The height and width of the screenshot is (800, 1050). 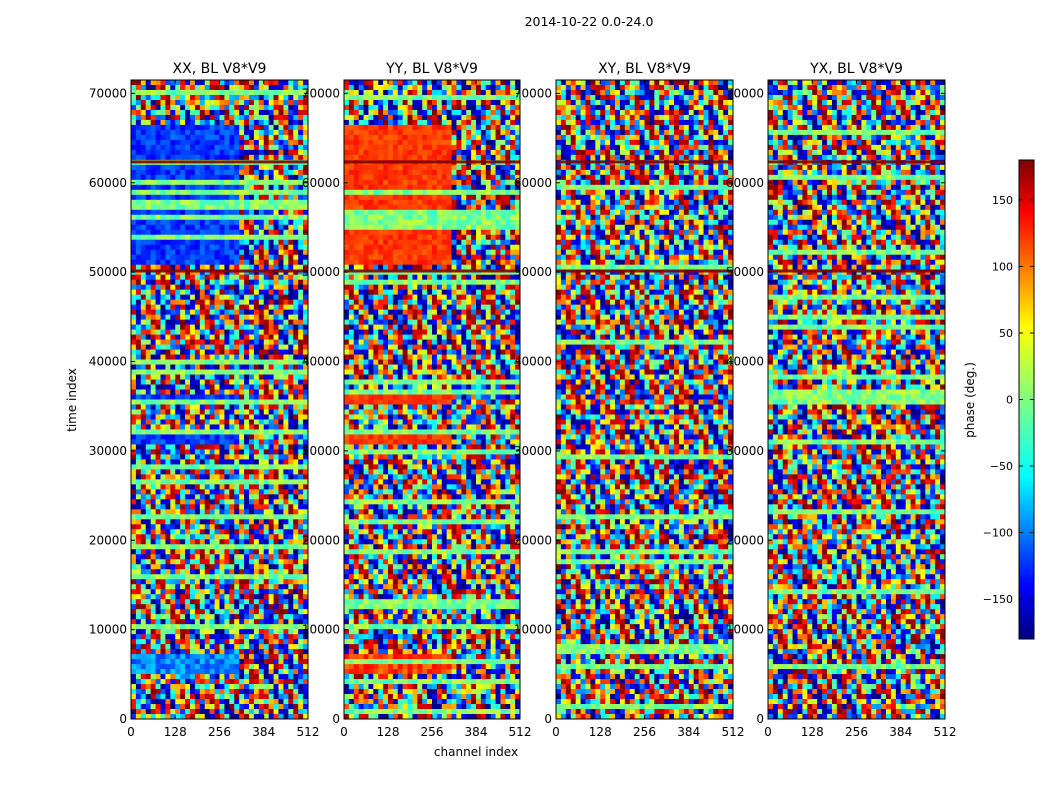 I want to click on colorbar-tick-label: 0, so click(x=1009, y=400).